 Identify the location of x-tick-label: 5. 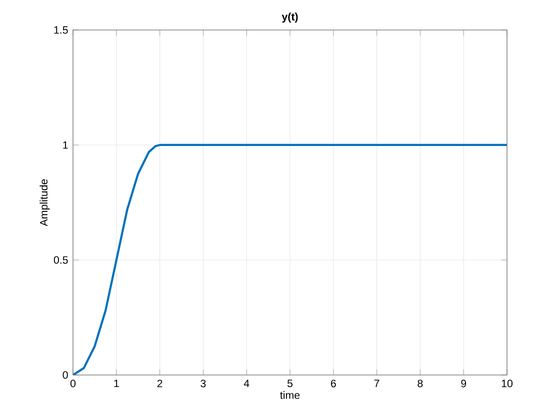
(290, 384).